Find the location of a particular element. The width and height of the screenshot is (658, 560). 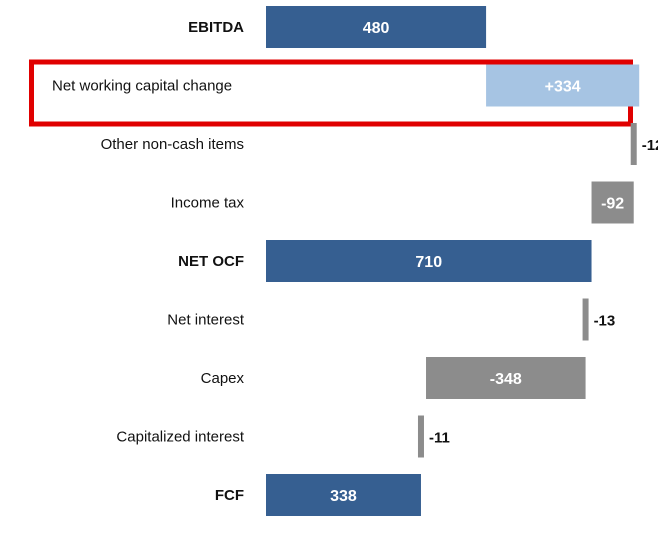

value-label-capex: -348 is located at coordinates (506, 379).